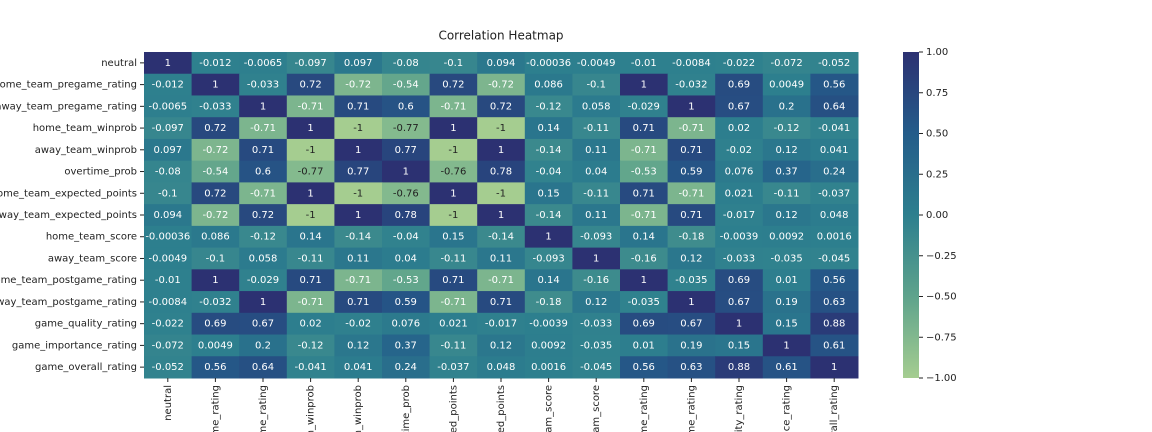 This screenshot has height=432, width=1152. I want to click on cell-label: 0.77, so click(358, 172).